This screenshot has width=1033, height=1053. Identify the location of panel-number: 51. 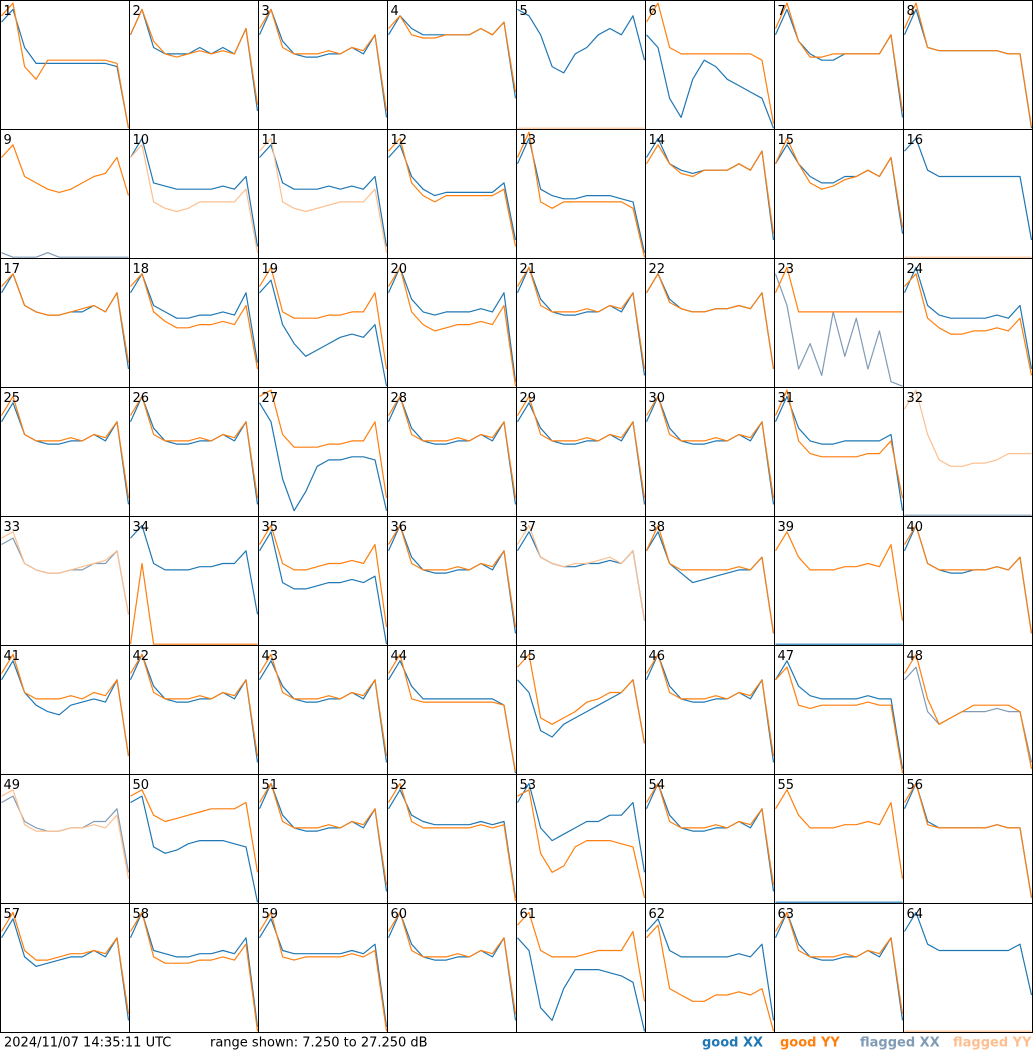
(270, 785).